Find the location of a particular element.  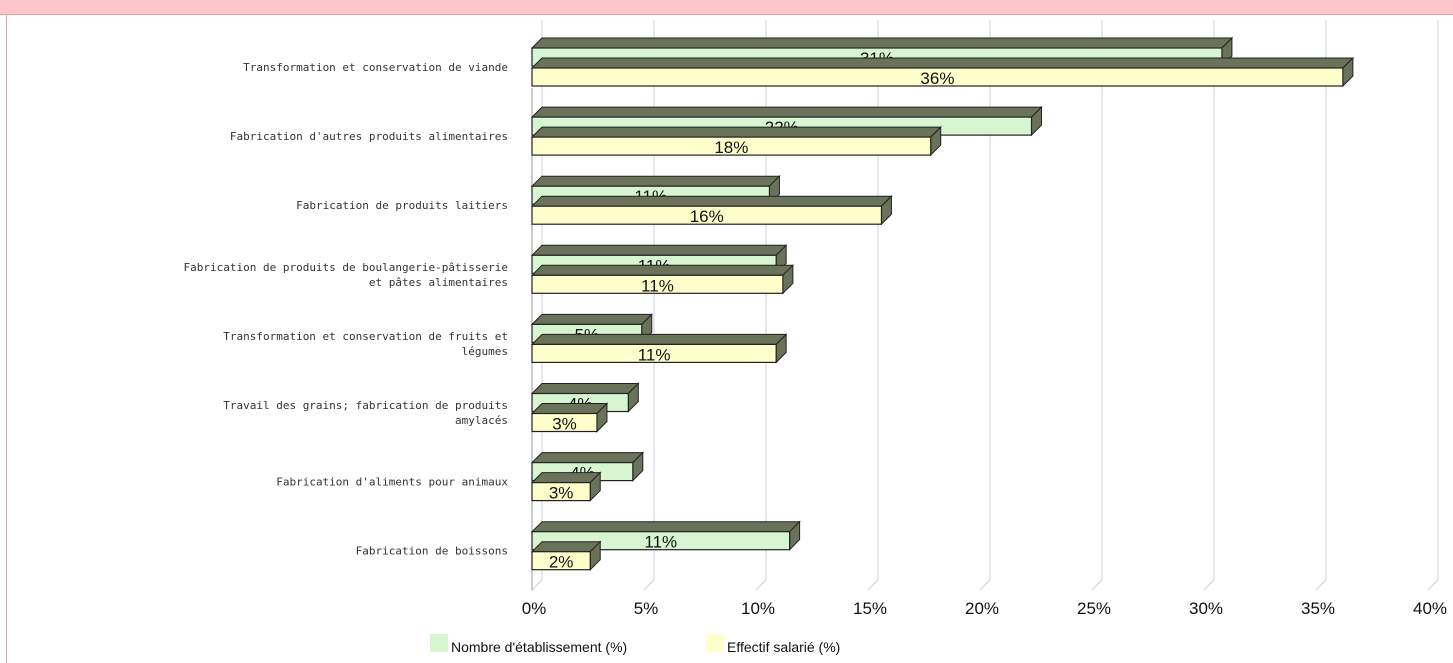

x-tick-label: 25% is located at coordinates (1094, 608).